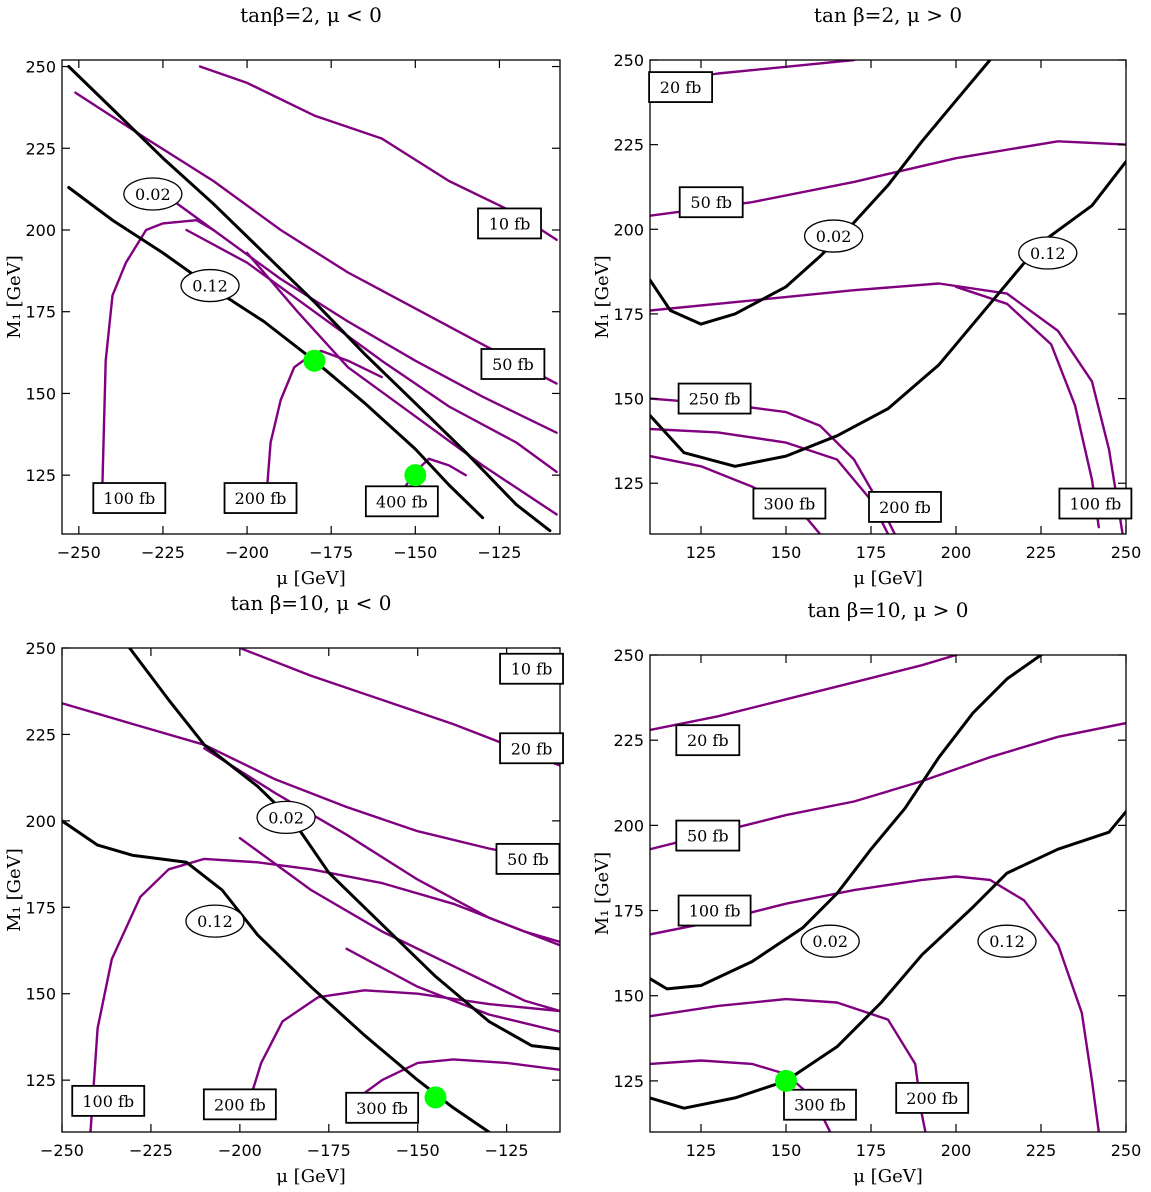  I want to click on svg-text: 0.12, so click(1007, 941).